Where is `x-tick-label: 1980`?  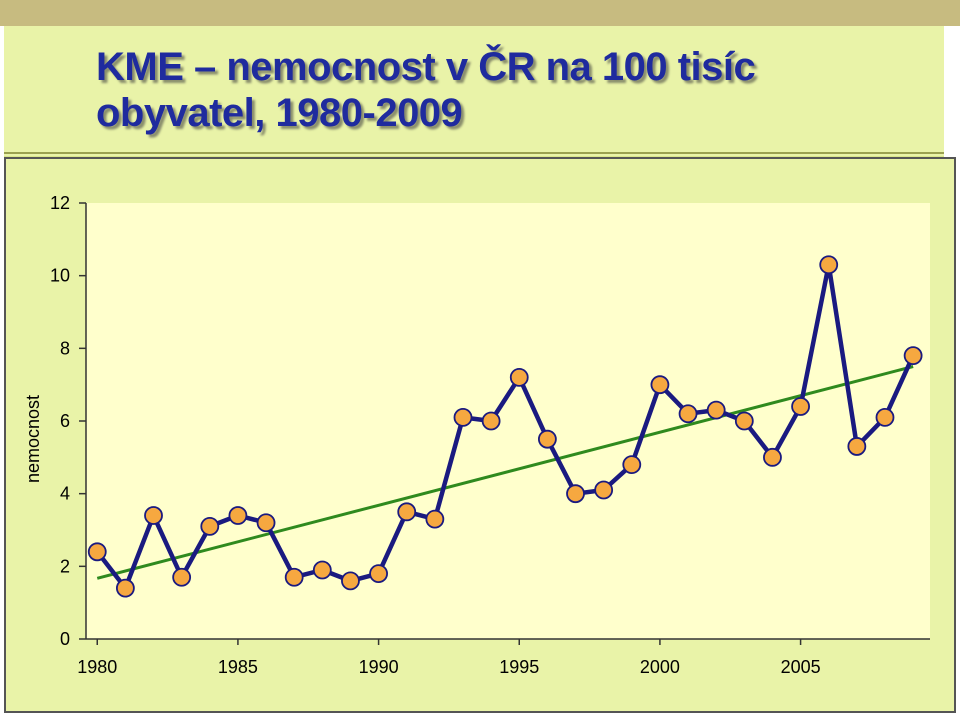 x-tick-label: 1980 is located at coordinates (97, 667).